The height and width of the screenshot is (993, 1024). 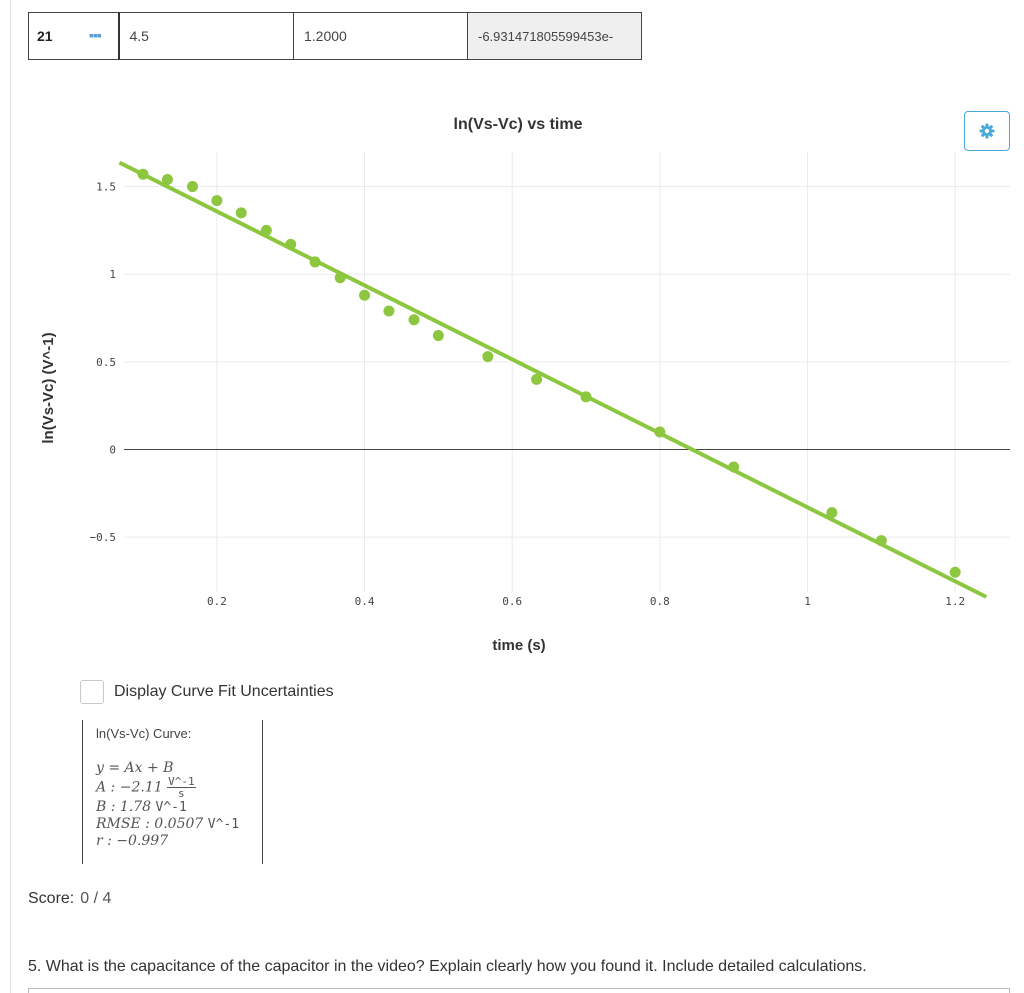 What do you see at coordinates (519, 990) in the screenshot?
I see `answer-textarea` at bounding box center [519, 990].